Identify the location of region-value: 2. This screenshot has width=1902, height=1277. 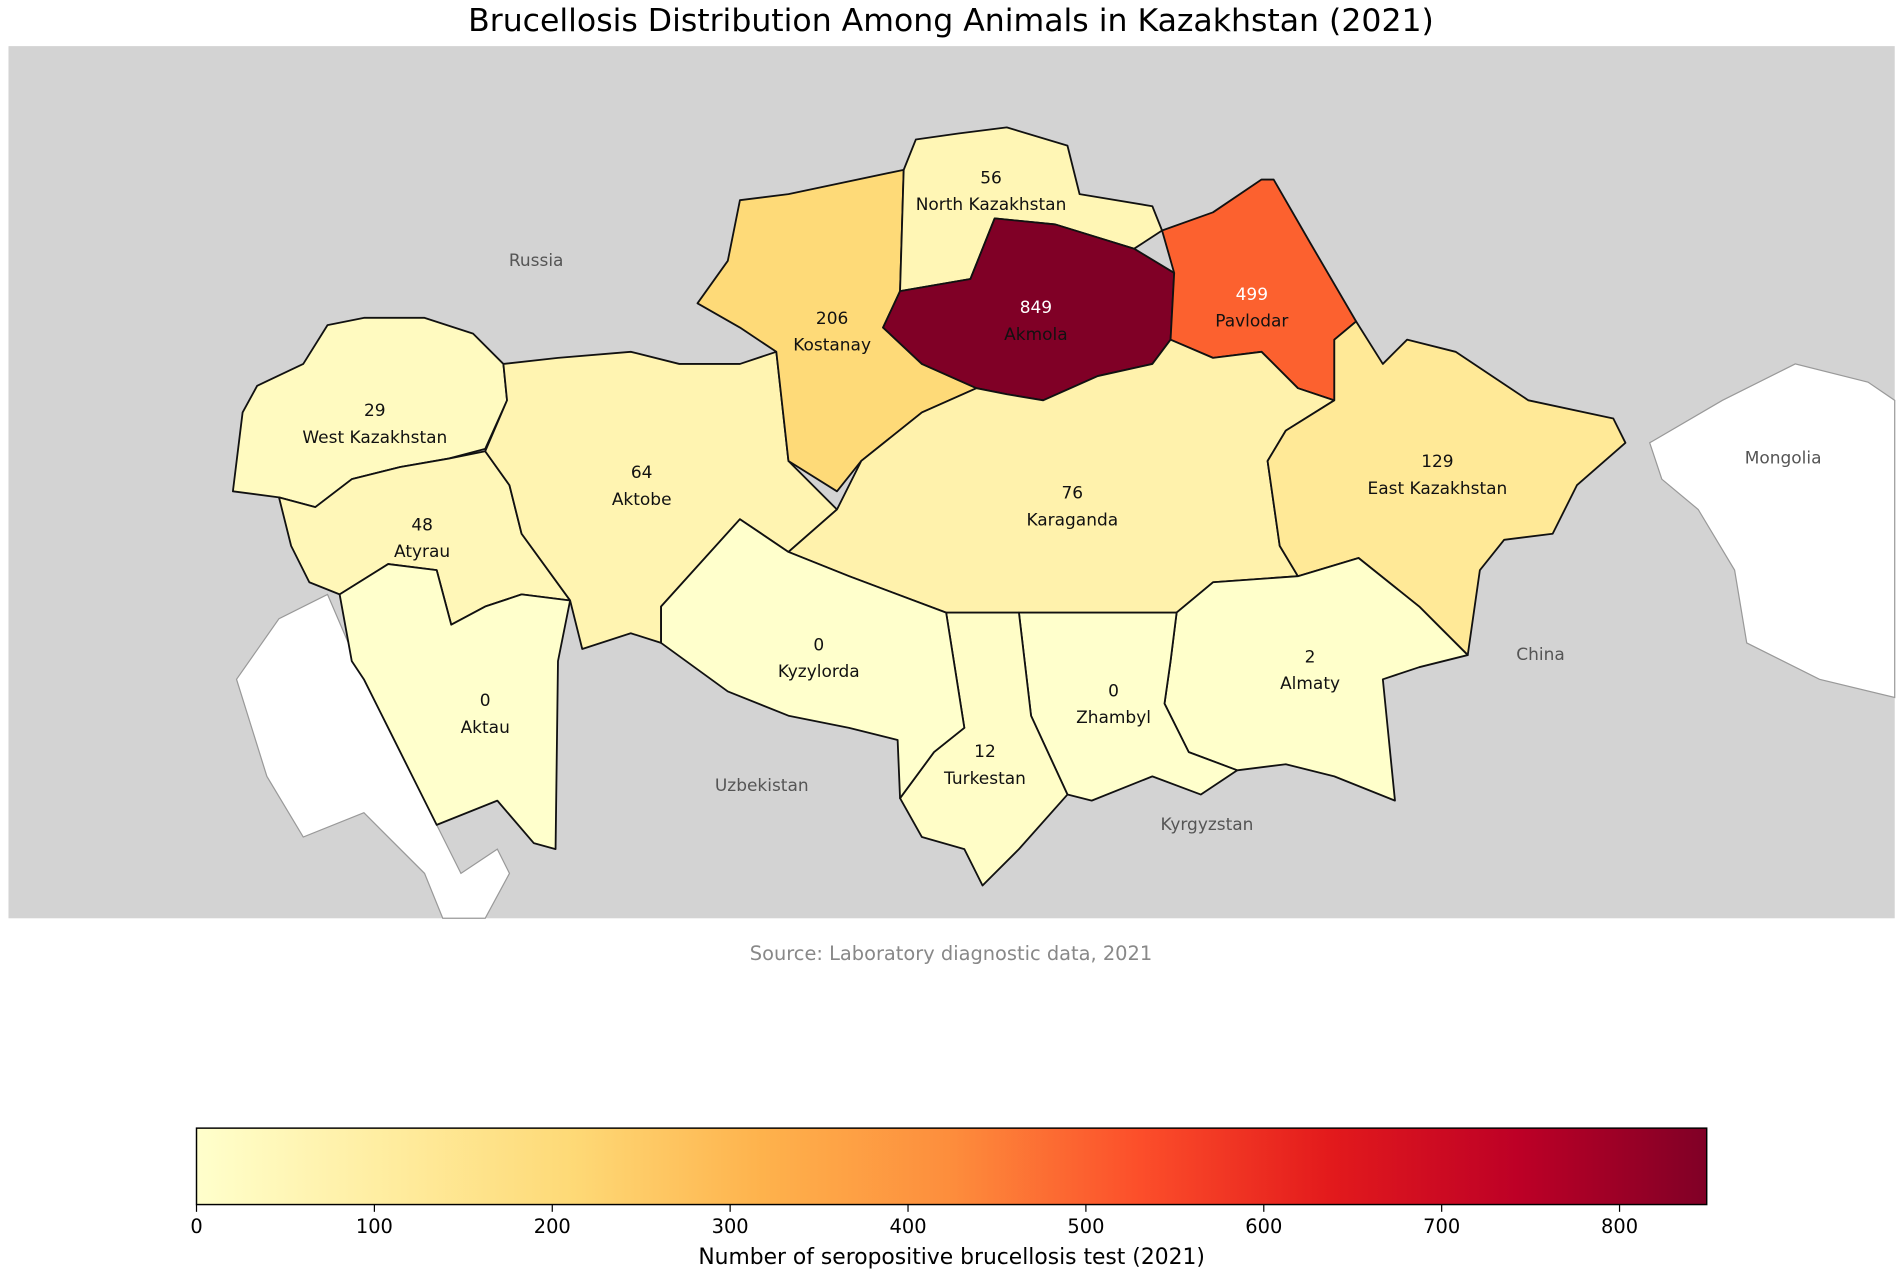
(1310, 657).